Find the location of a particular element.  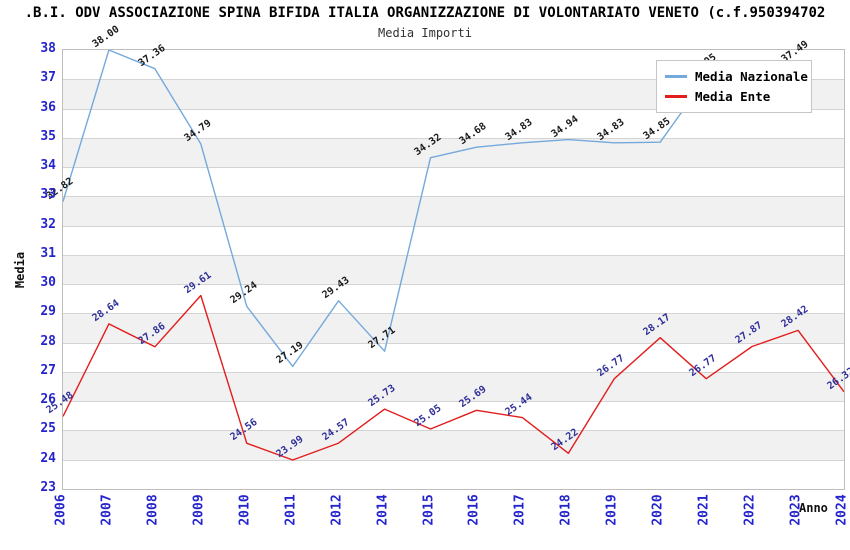

x-tick-label: 2016 is located at coordinates (474, 510).